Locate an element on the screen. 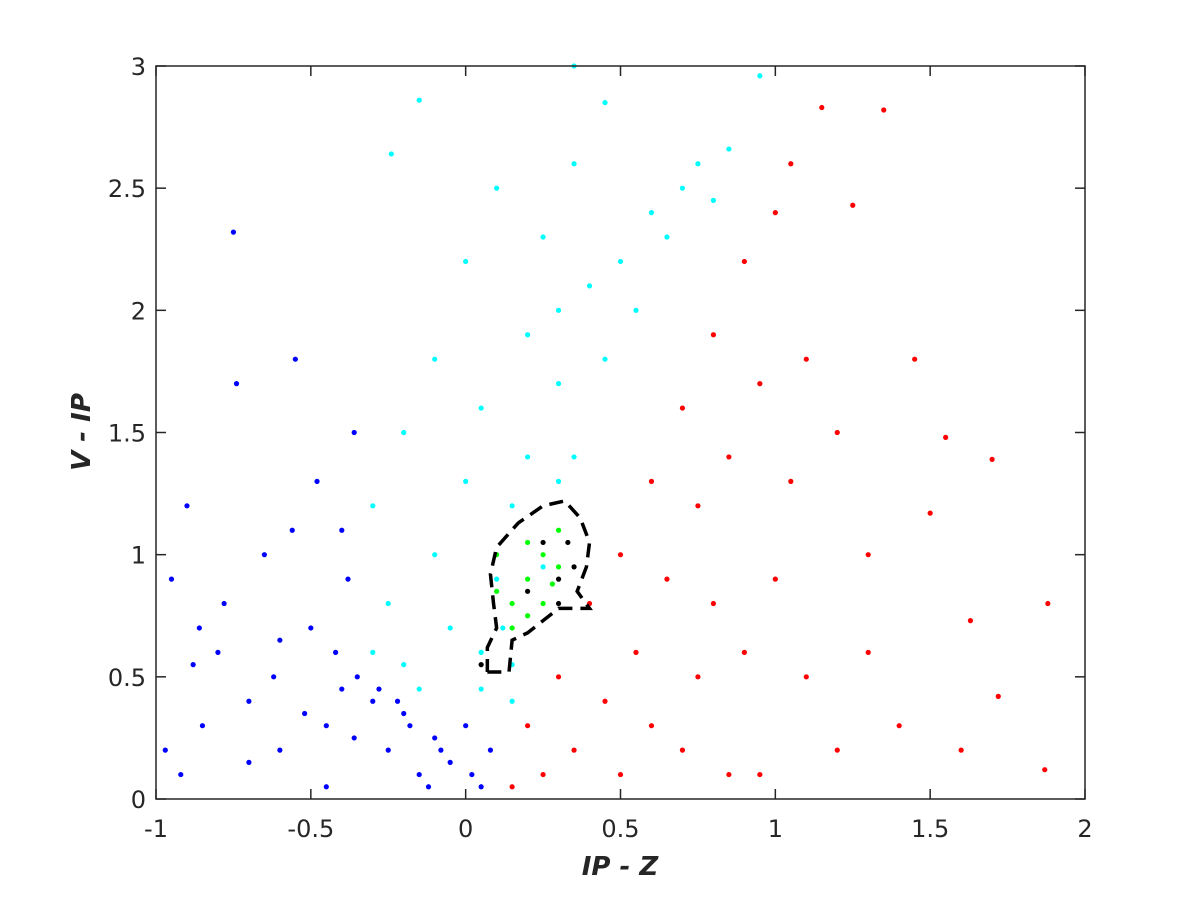 Image resolution: width=1200 pixels, height=900 pixels. y-tick-label: 0.5 is located at coordinates (127, 678).